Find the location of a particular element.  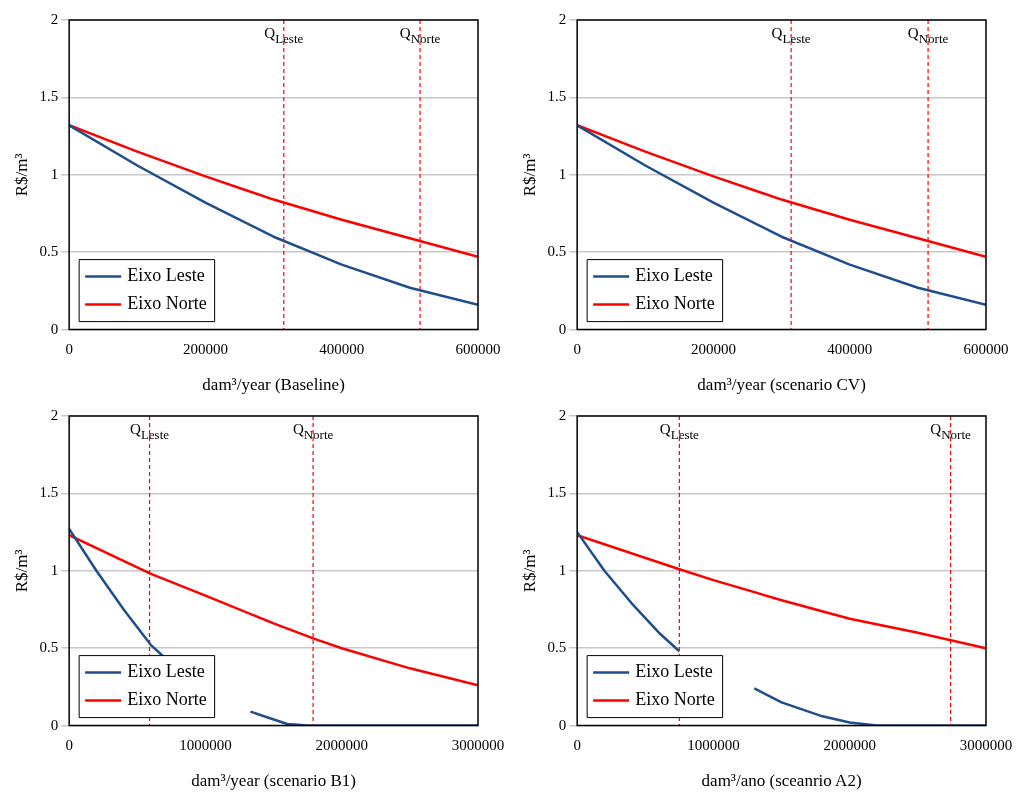

x-axis-title: dam³/ano (sceanrio A2) is located at coordinates (781, 781).